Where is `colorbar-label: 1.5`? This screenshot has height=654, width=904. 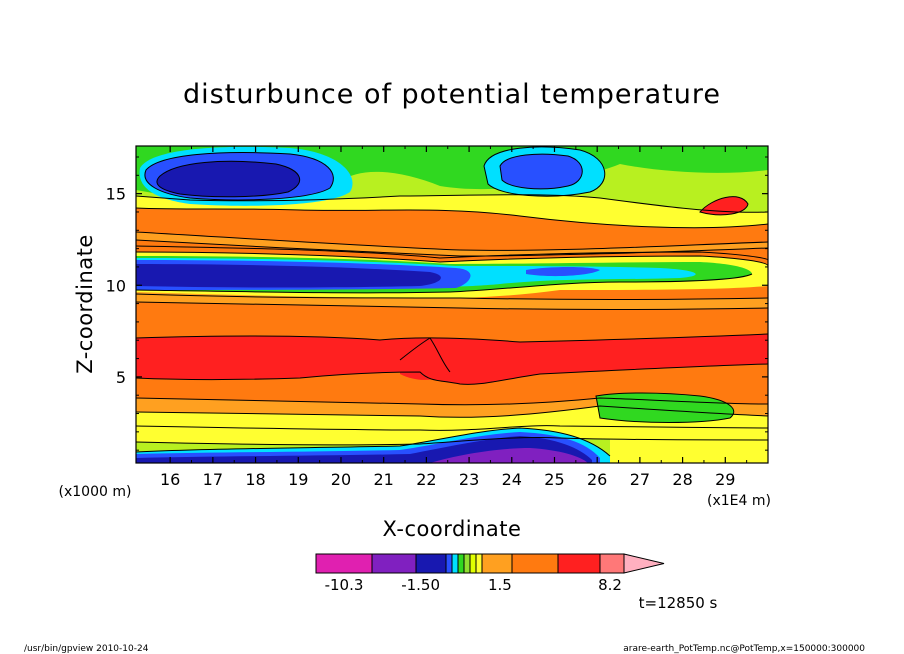
colorbar-label: 1.5 is located at coordinates (500, 585).